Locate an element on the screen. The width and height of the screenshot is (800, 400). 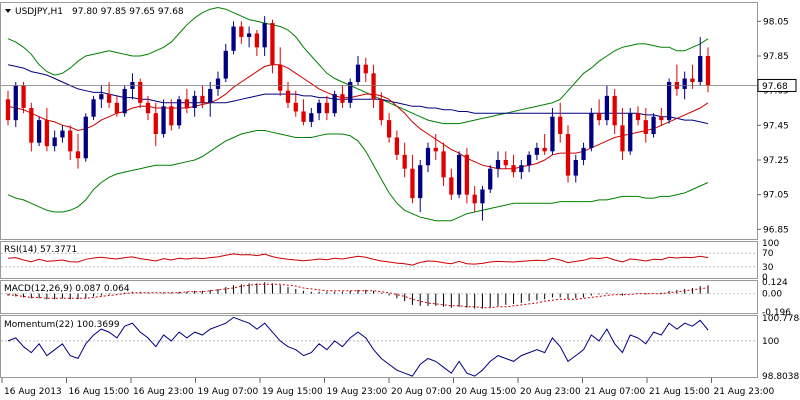
price-tick-label: 96.85 is located at coordinates (776, 230).